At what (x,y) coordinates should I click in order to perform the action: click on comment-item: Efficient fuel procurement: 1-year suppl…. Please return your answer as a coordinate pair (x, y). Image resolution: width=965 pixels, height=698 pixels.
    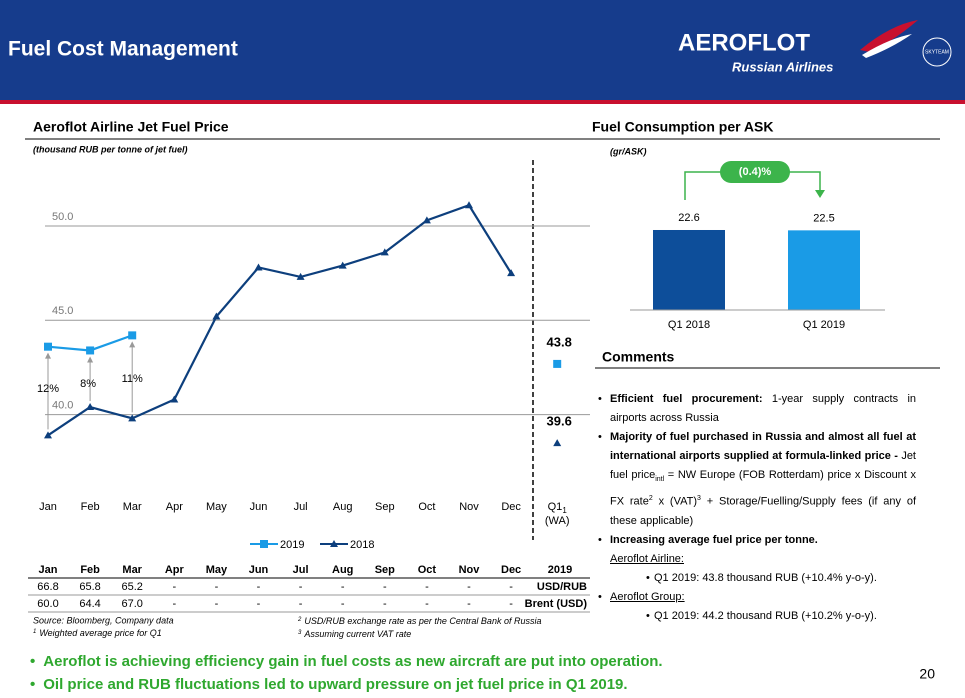
    Looking at the image, I should click on (757, 409).